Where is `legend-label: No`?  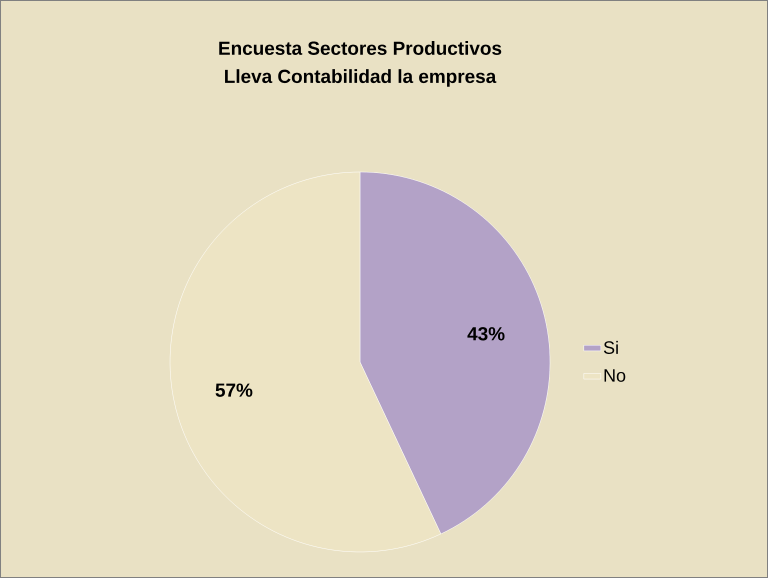 legend-label: No is located at coordinates (615, 375).